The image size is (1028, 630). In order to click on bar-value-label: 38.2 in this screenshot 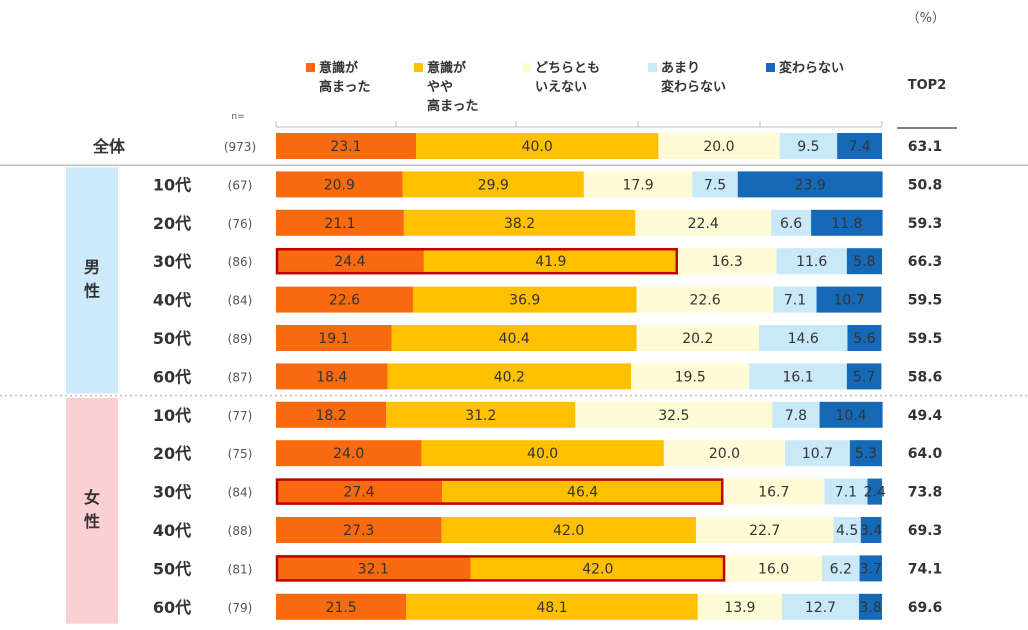, I will do `click(519, 224)`.